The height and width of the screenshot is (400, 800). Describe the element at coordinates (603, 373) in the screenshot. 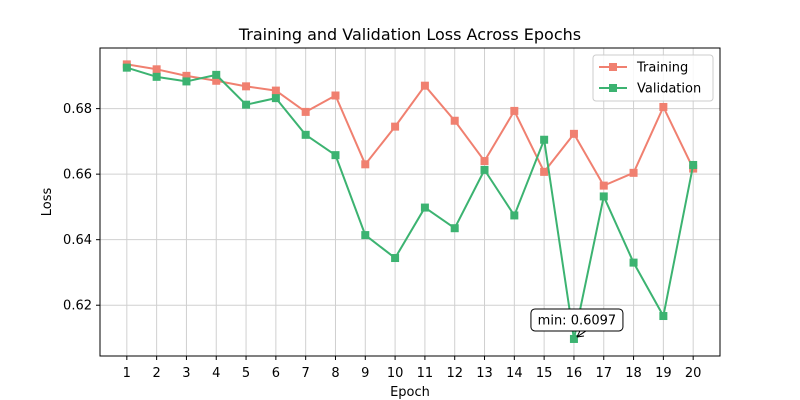

I see `x-tick-label: 17` at that location.